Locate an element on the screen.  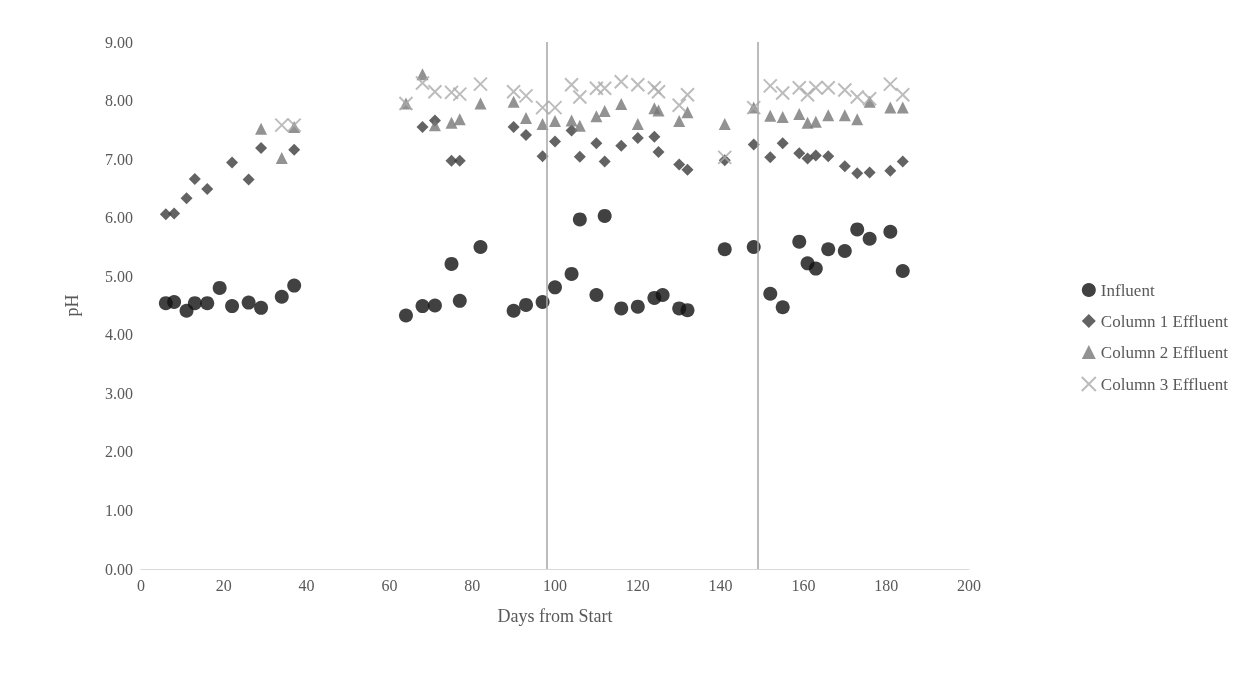
y-tick-label: 2.00 is located at coordinates (119, 452).